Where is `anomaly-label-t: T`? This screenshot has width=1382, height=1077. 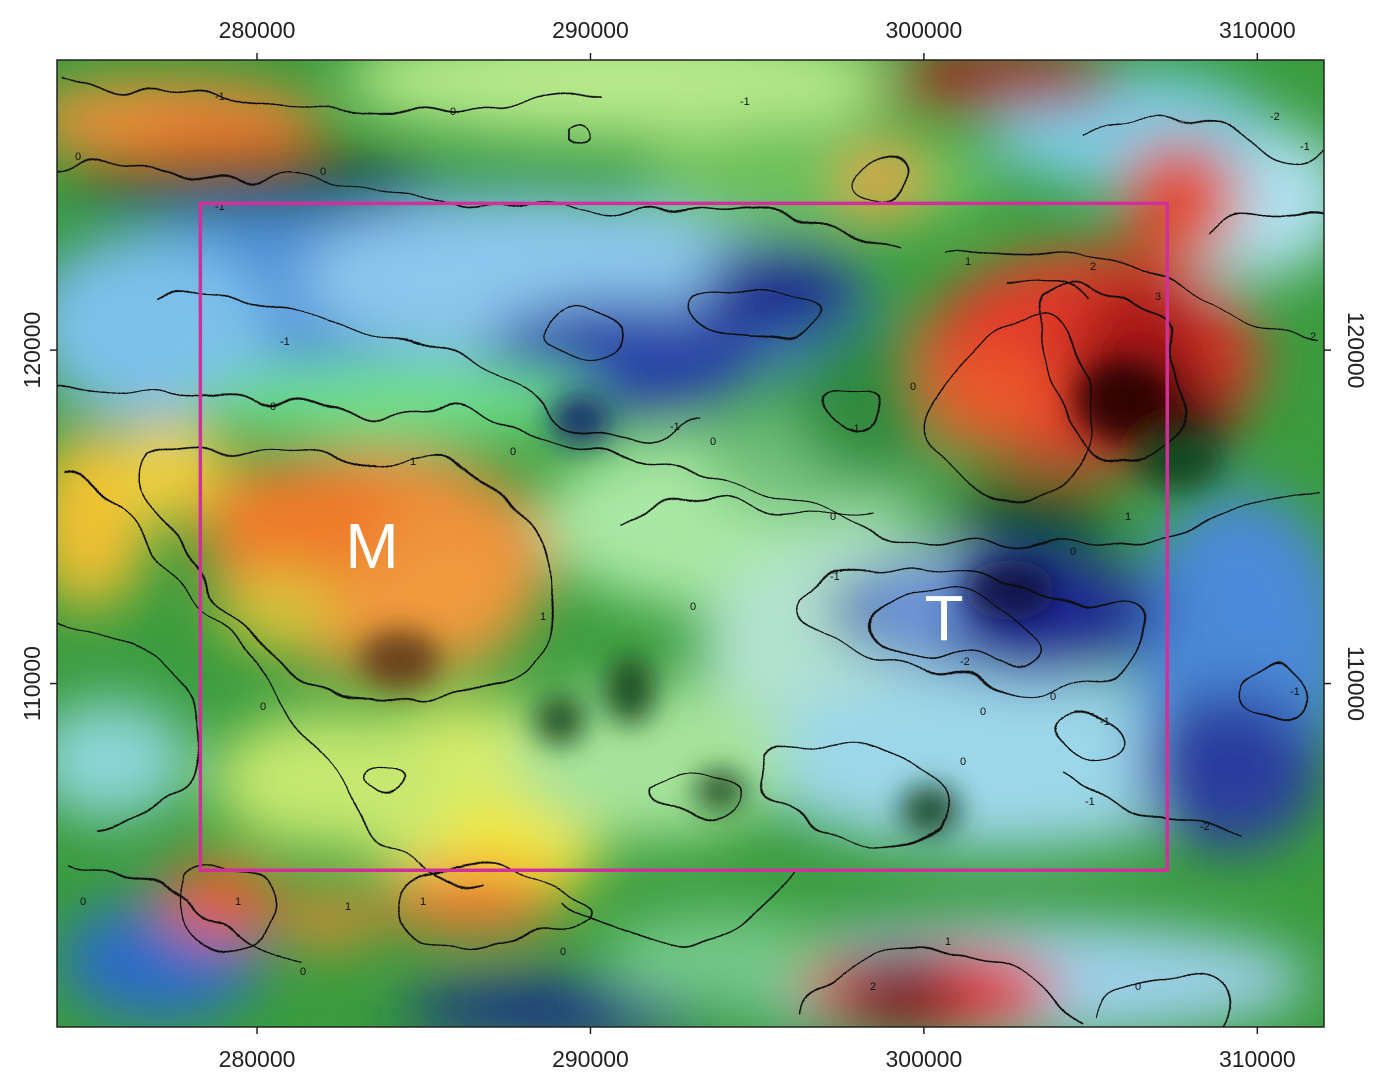
anomaly-label-t: T is located at coordinates (943, 618).